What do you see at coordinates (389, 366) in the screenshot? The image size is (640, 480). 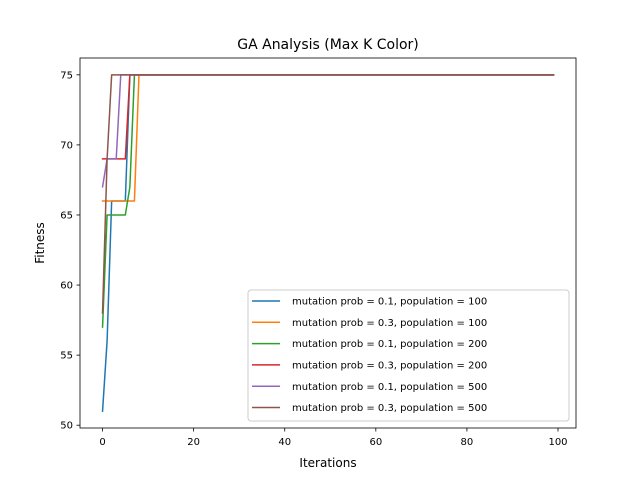 I see `legend-label-4: mutation prob = 0.3, population = 200` at bounding box center [389, 366].